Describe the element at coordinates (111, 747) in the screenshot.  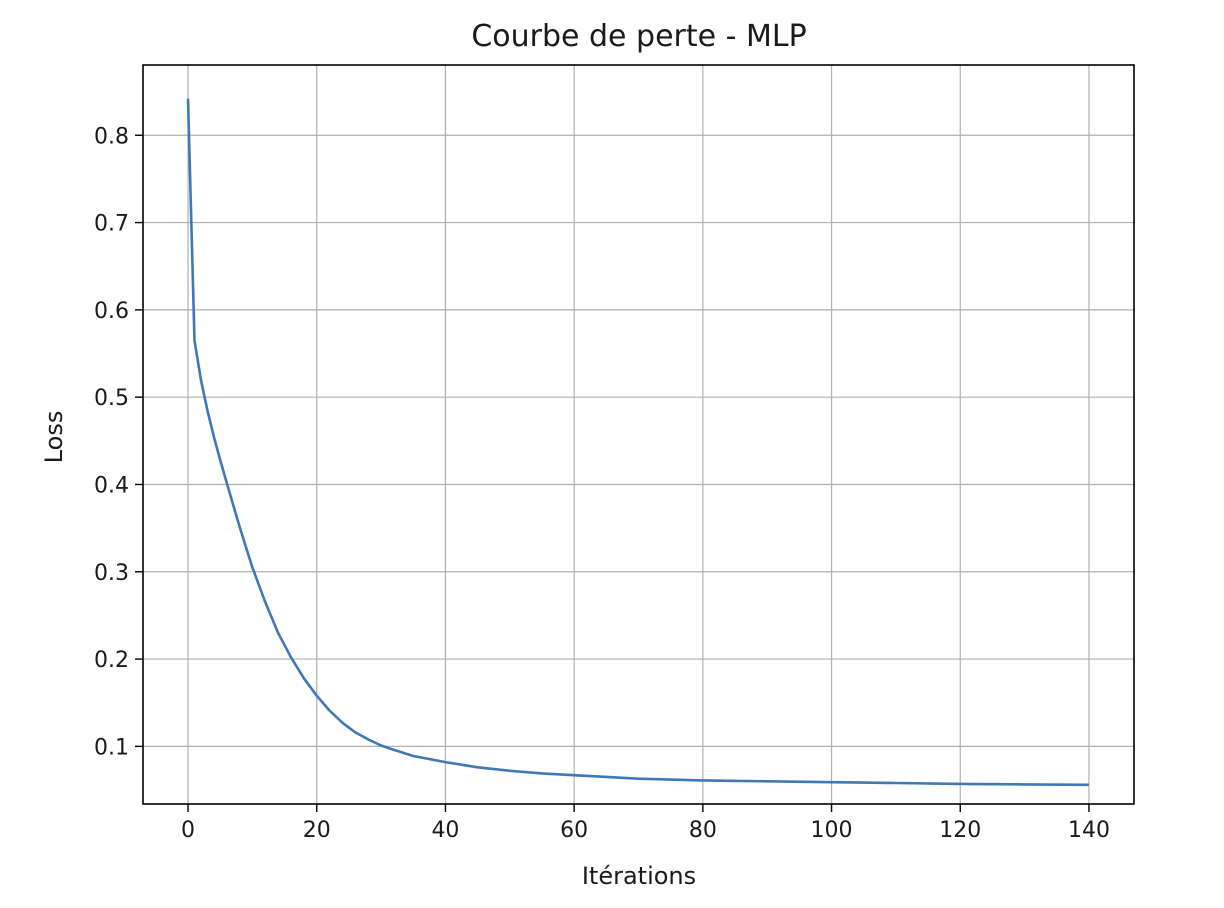
I see `y-tick-label: 0.1` at that location.